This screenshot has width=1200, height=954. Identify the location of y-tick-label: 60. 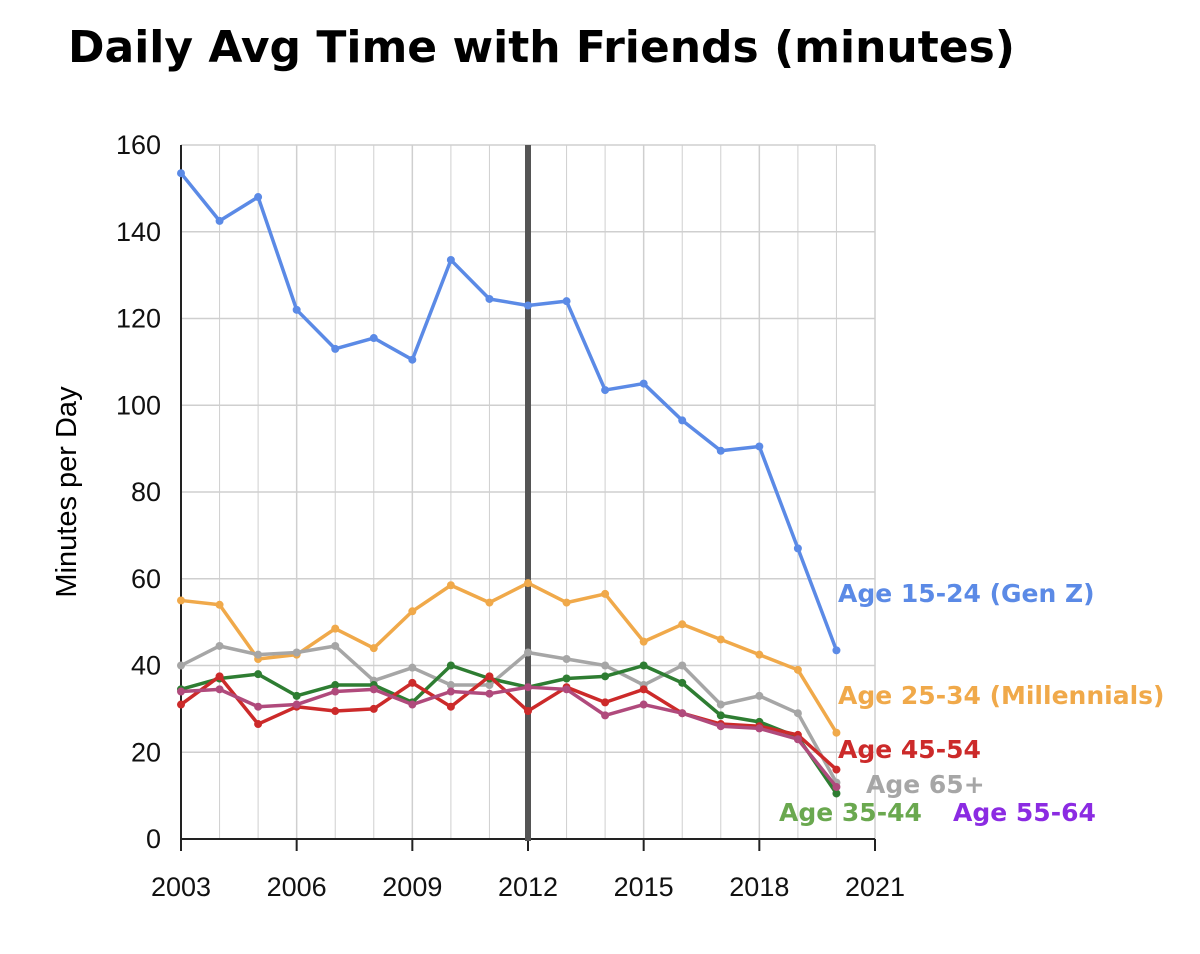
(146, 579).